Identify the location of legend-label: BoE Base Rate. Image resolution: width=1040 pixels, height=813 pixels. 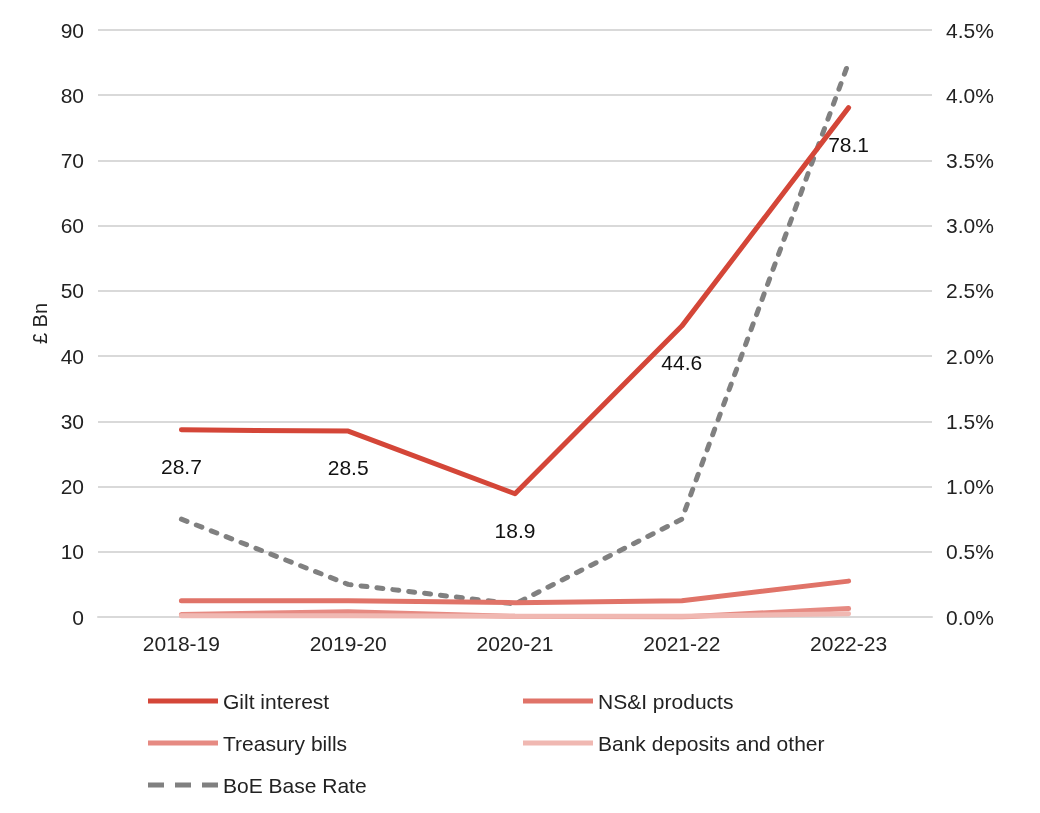
(295, 785).